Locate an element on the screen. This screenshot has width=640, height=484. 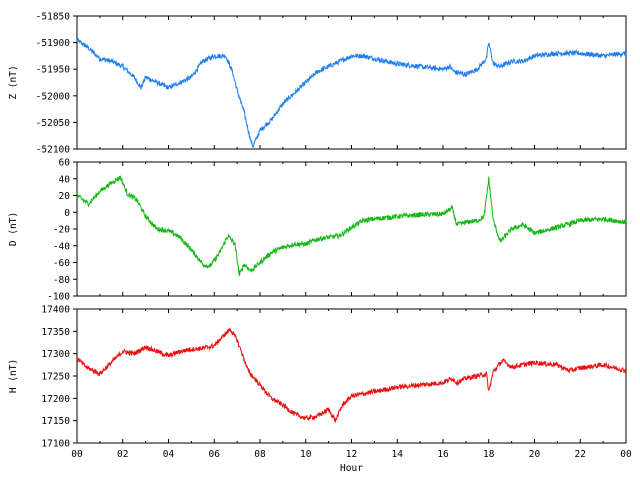
ytick-label-h: 17150 is located at coordinates (55, 421).